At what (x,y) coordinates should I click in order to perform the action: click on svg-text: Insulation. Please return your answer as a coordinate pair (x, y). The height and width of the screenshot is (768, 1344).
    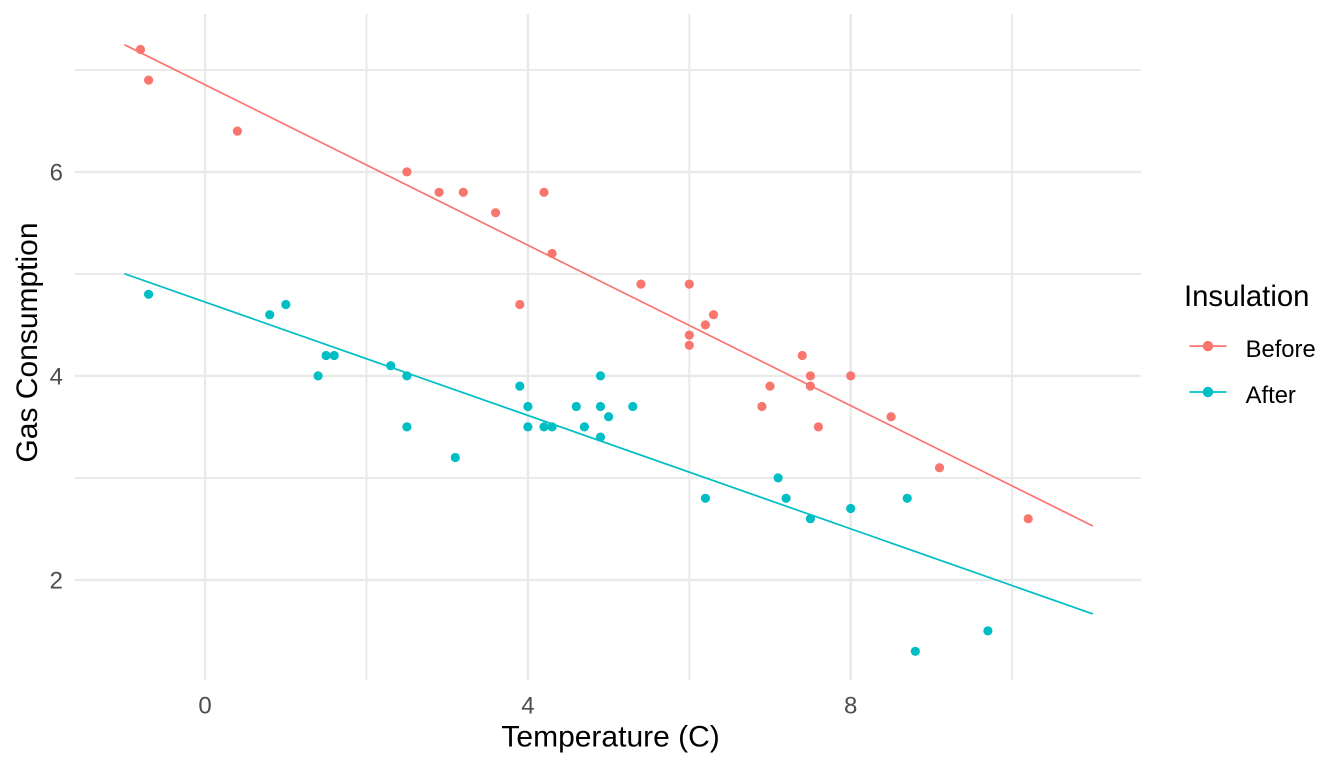
    Looking at the image, I should click on (1246, 296).